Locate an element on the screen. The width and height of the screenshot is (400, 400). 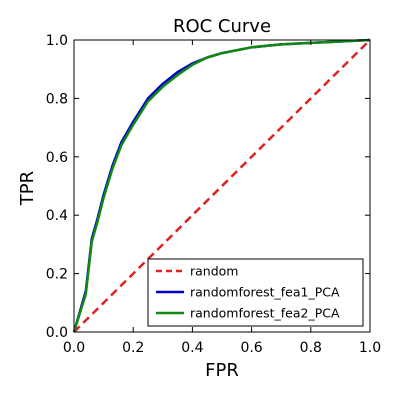
y-axis-label: TPR is located at coordinates (27, 188).